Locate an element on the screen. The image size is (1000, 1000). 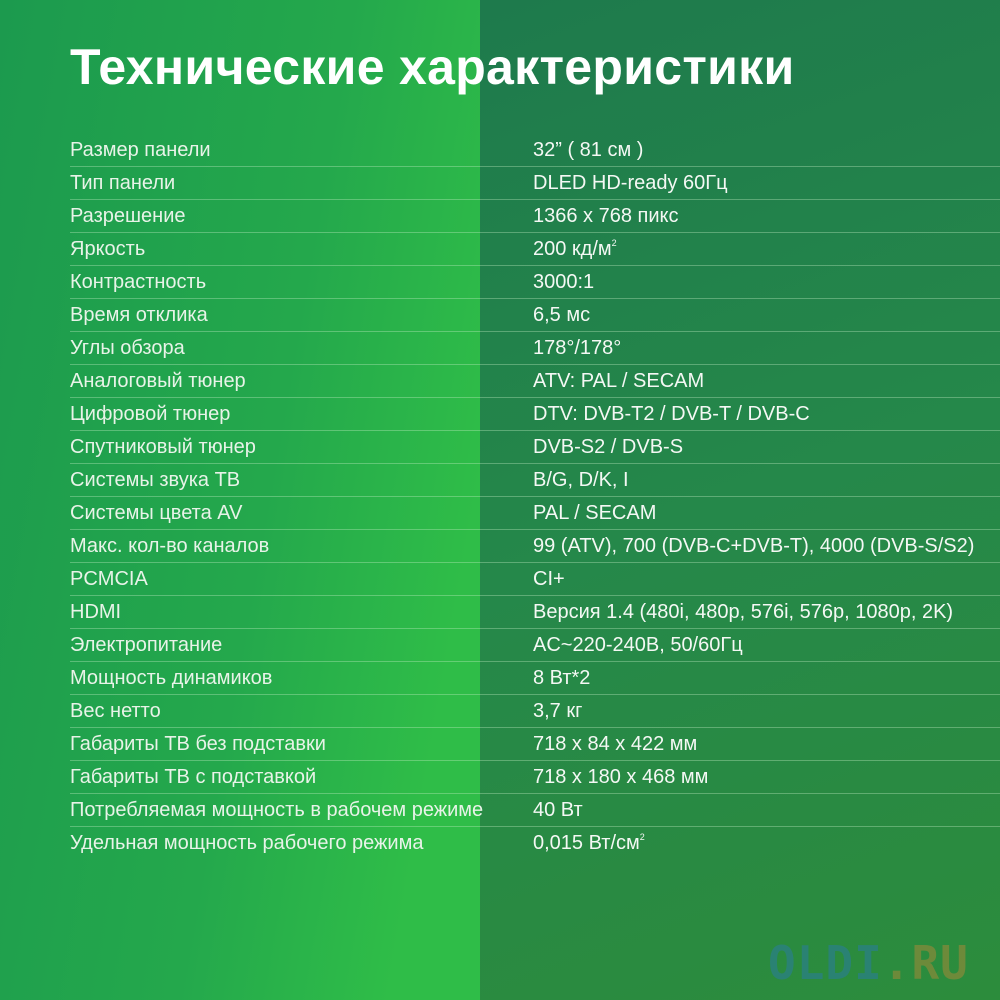
spec-value: 32” ( 81 см ) is located at coordinates (766, 150).